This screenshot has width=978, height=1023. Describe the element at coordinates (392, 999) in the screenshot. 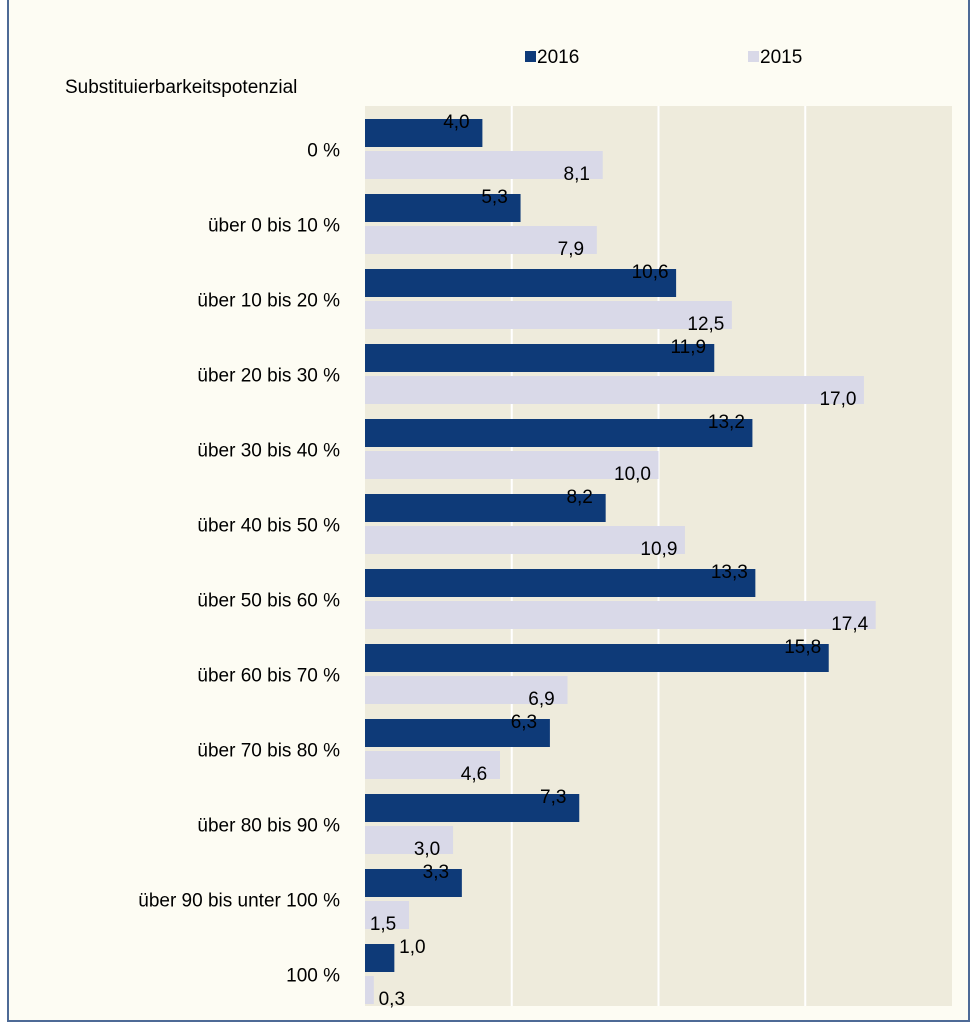

I see `data-label: 0,3` at that location.